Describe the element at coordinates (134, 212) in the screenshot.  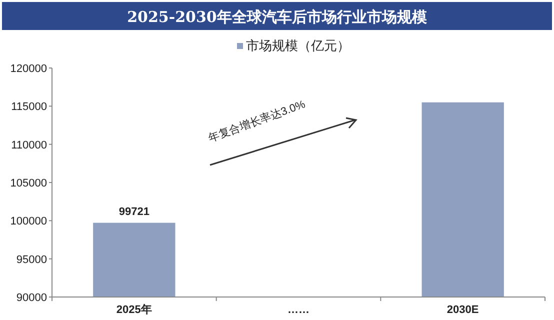
I see `data-label: 99721` at that location.